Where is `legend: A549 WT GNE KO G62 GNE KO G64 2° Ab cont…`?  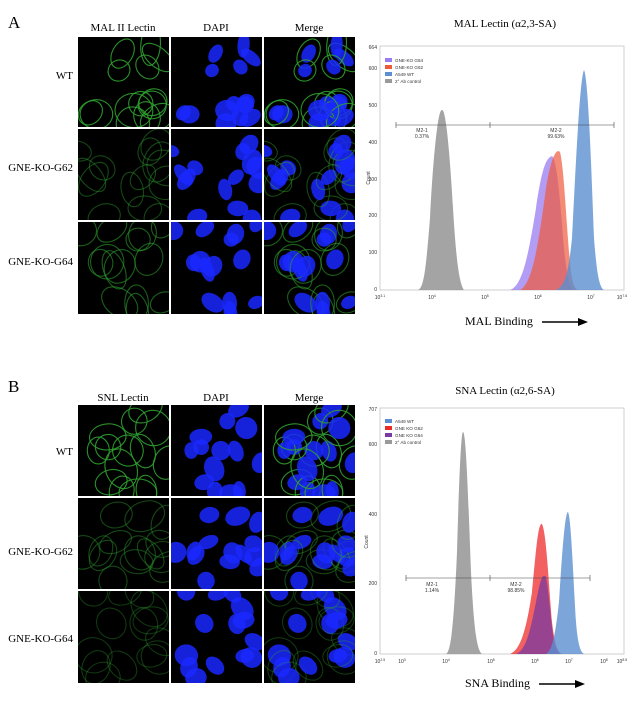
legend: A549 WT GNE KO G62 GNE KO G64 2° Ab cont… is located at coordinates (404, 432).